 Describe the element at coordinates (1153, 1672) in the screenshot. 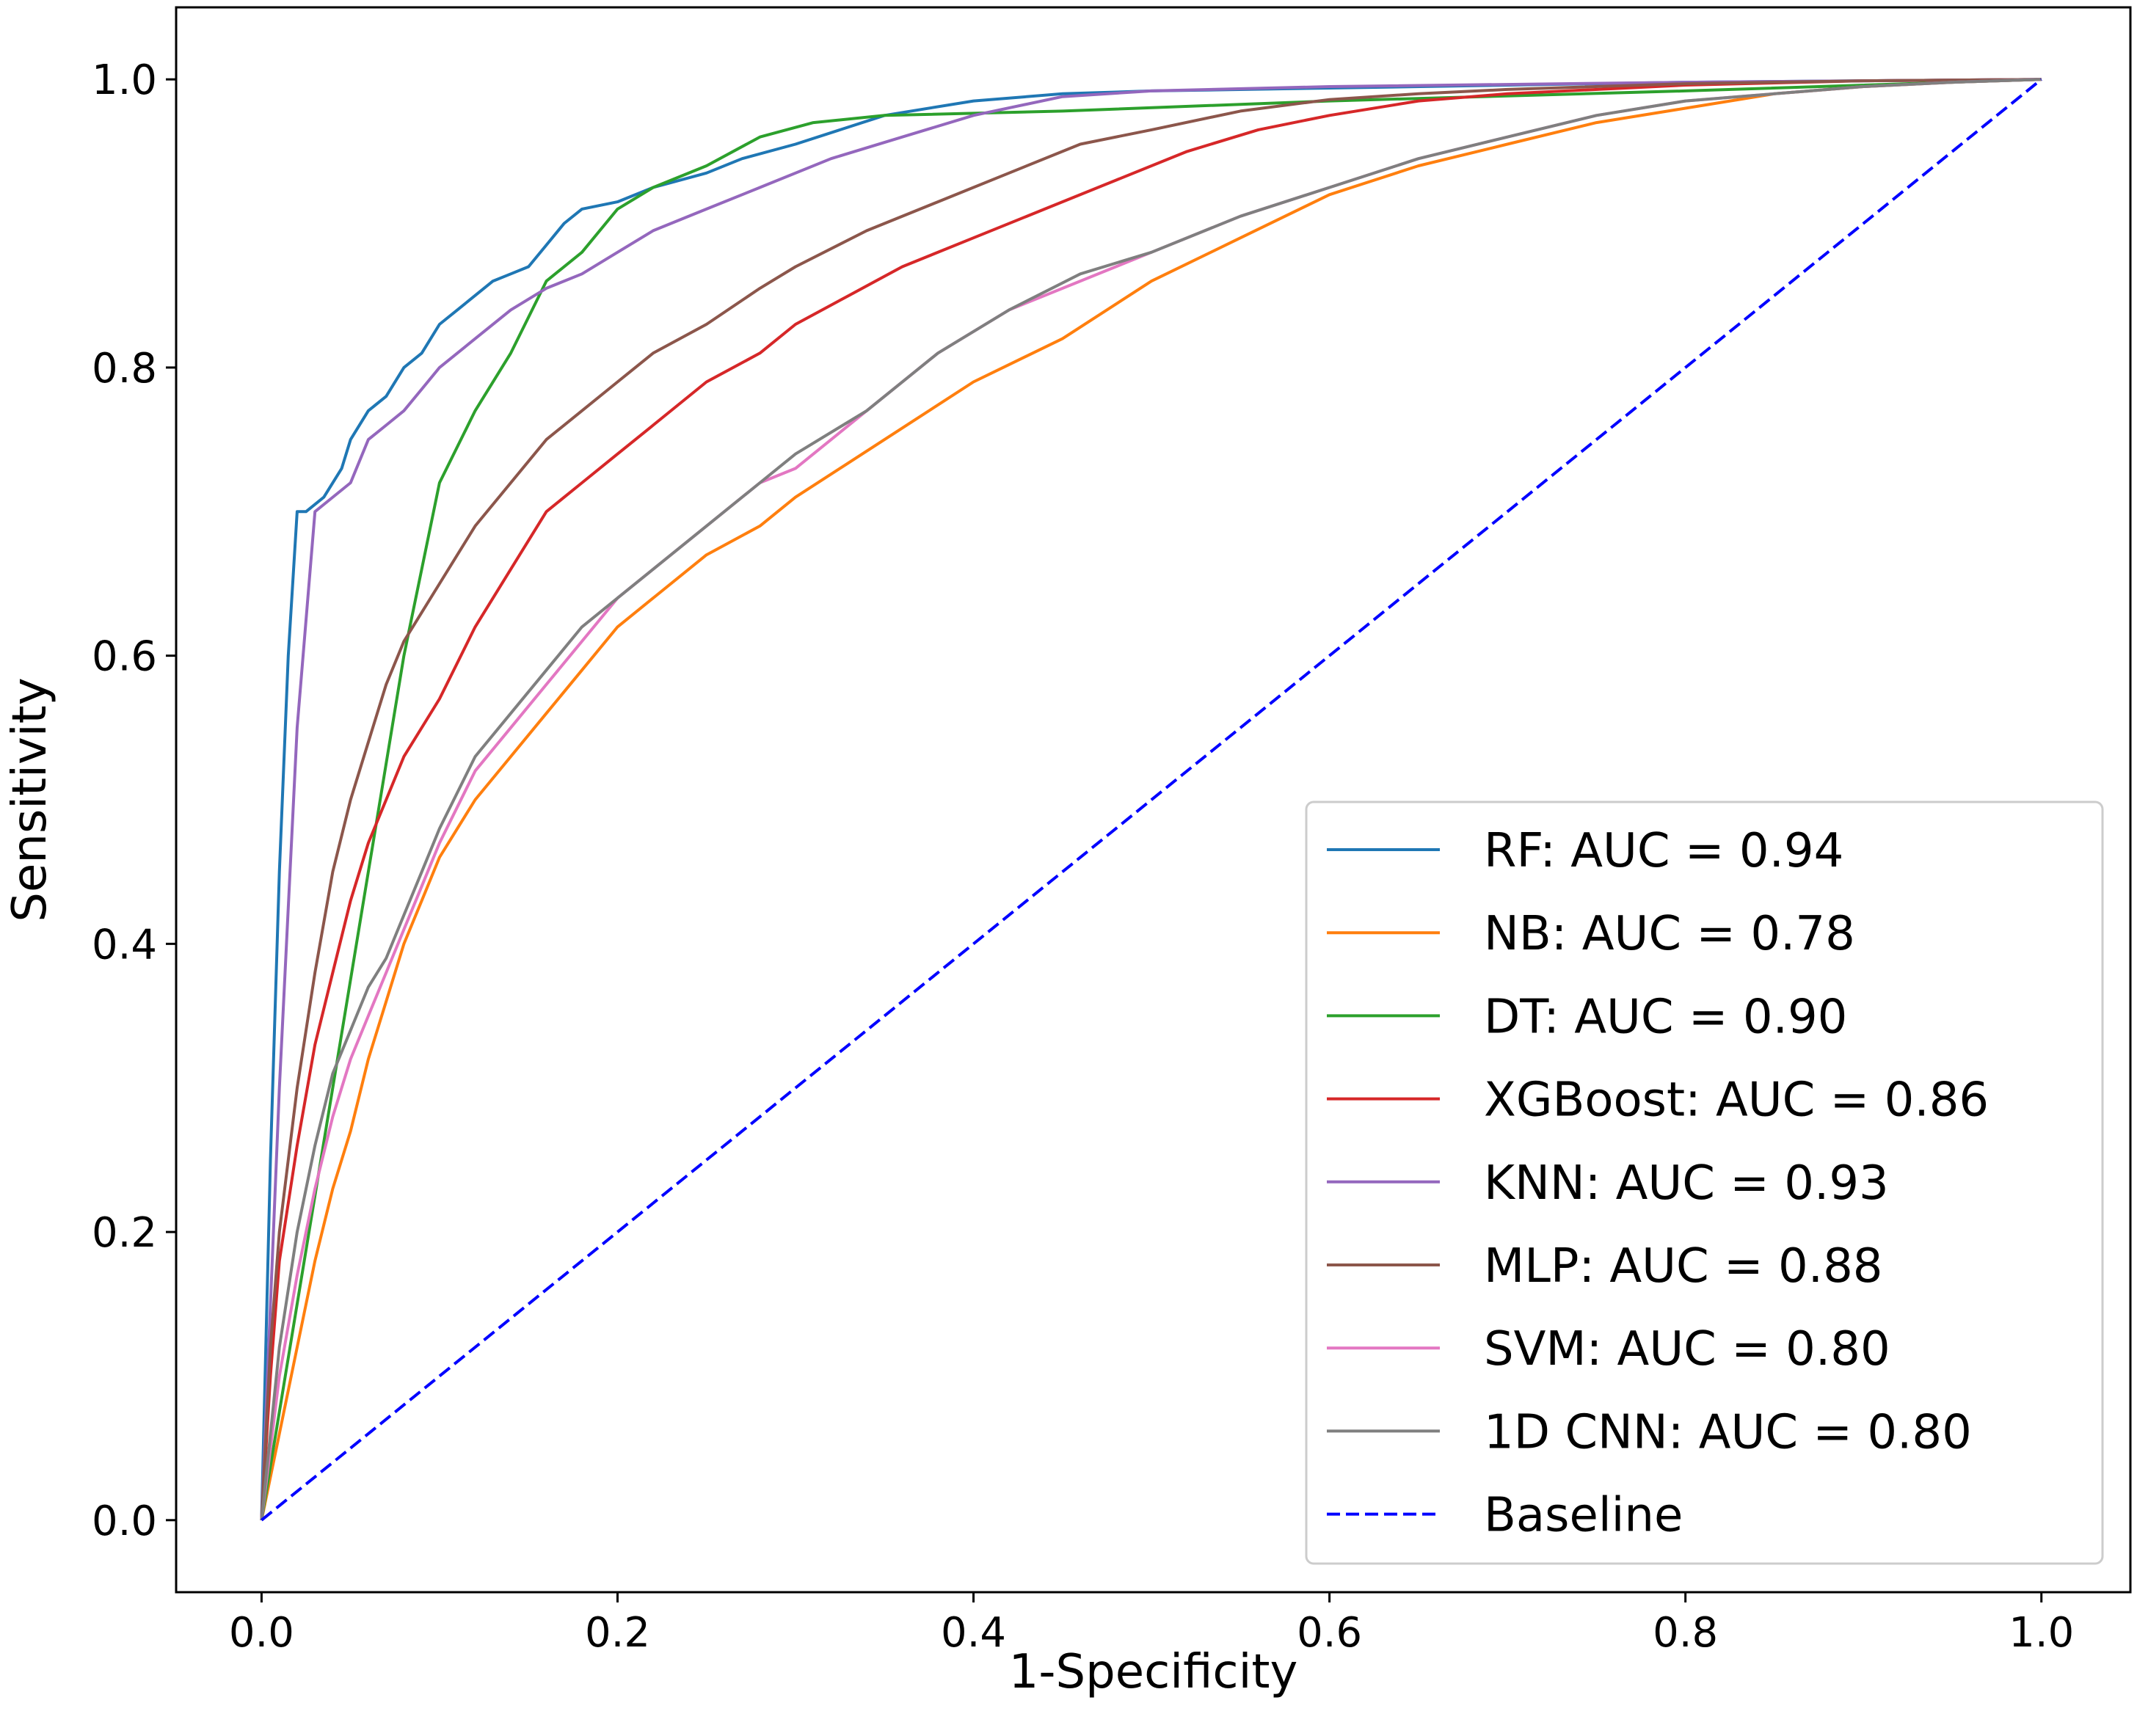

I see `x-axis-label: 1-Specificity` at that location.